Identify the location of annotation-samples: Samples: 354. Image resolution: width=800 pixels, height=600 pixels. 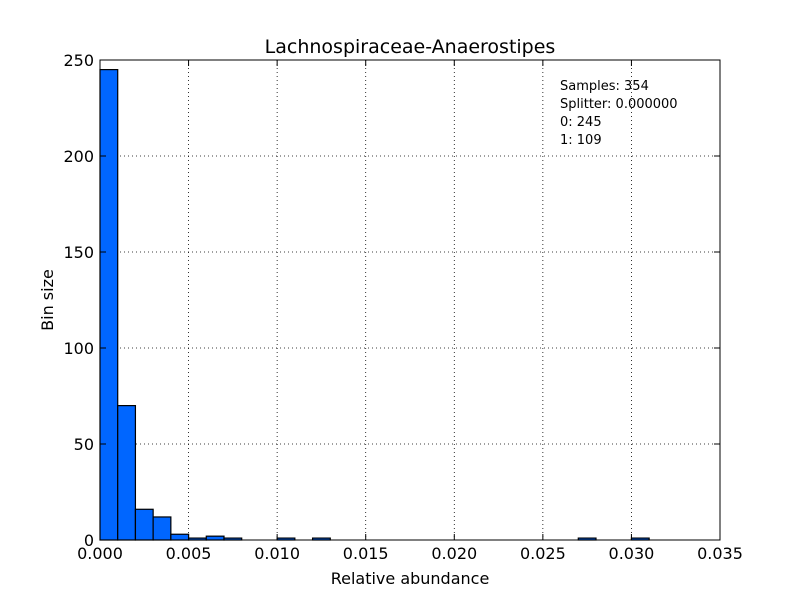
(604, 86).